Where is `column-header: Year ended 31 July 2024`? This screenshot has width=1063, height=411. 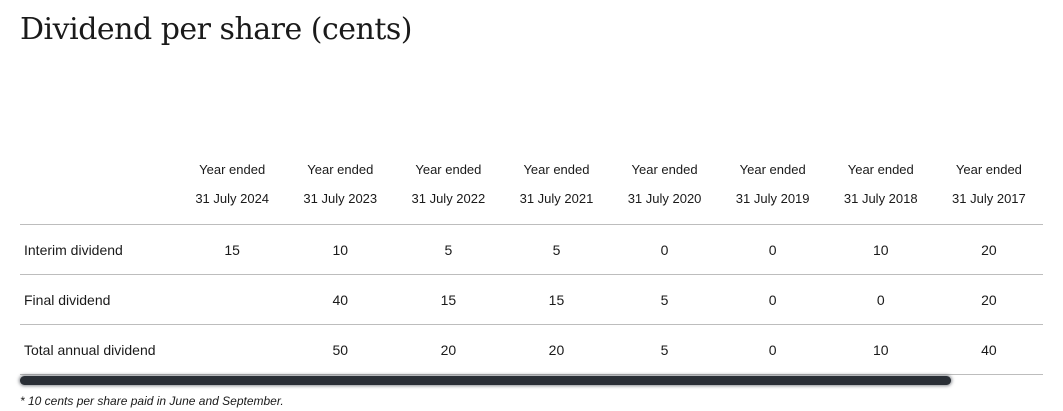
column-header: Year ended 31 July 2024 is located at coordinates (232, 188).